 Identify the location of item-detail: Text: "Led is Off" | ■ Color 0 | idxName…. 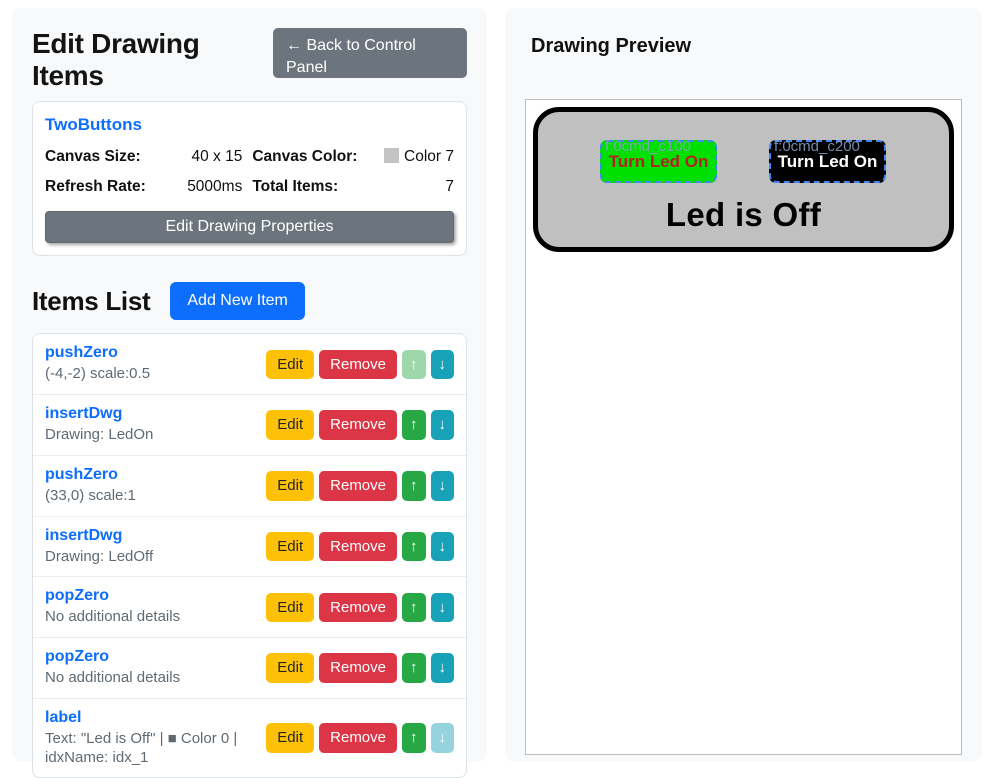
(141, 747).